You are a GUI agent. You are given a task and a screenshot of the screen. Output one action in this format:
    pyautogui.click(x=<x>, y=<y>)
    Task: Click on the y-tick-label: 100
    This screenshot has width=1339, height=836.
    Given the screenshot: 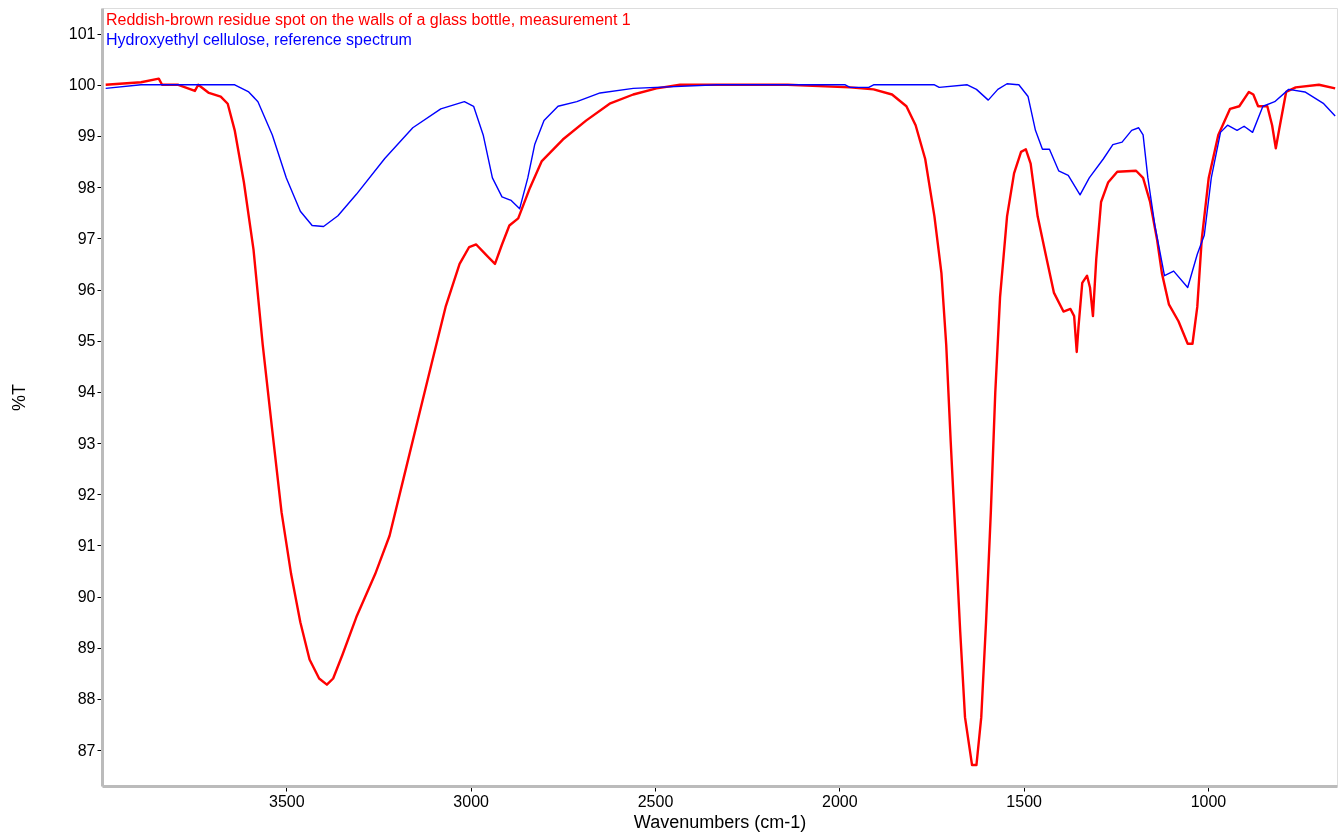 What is the action you would take?
    pyautogui.click(x=82, y=85)
    